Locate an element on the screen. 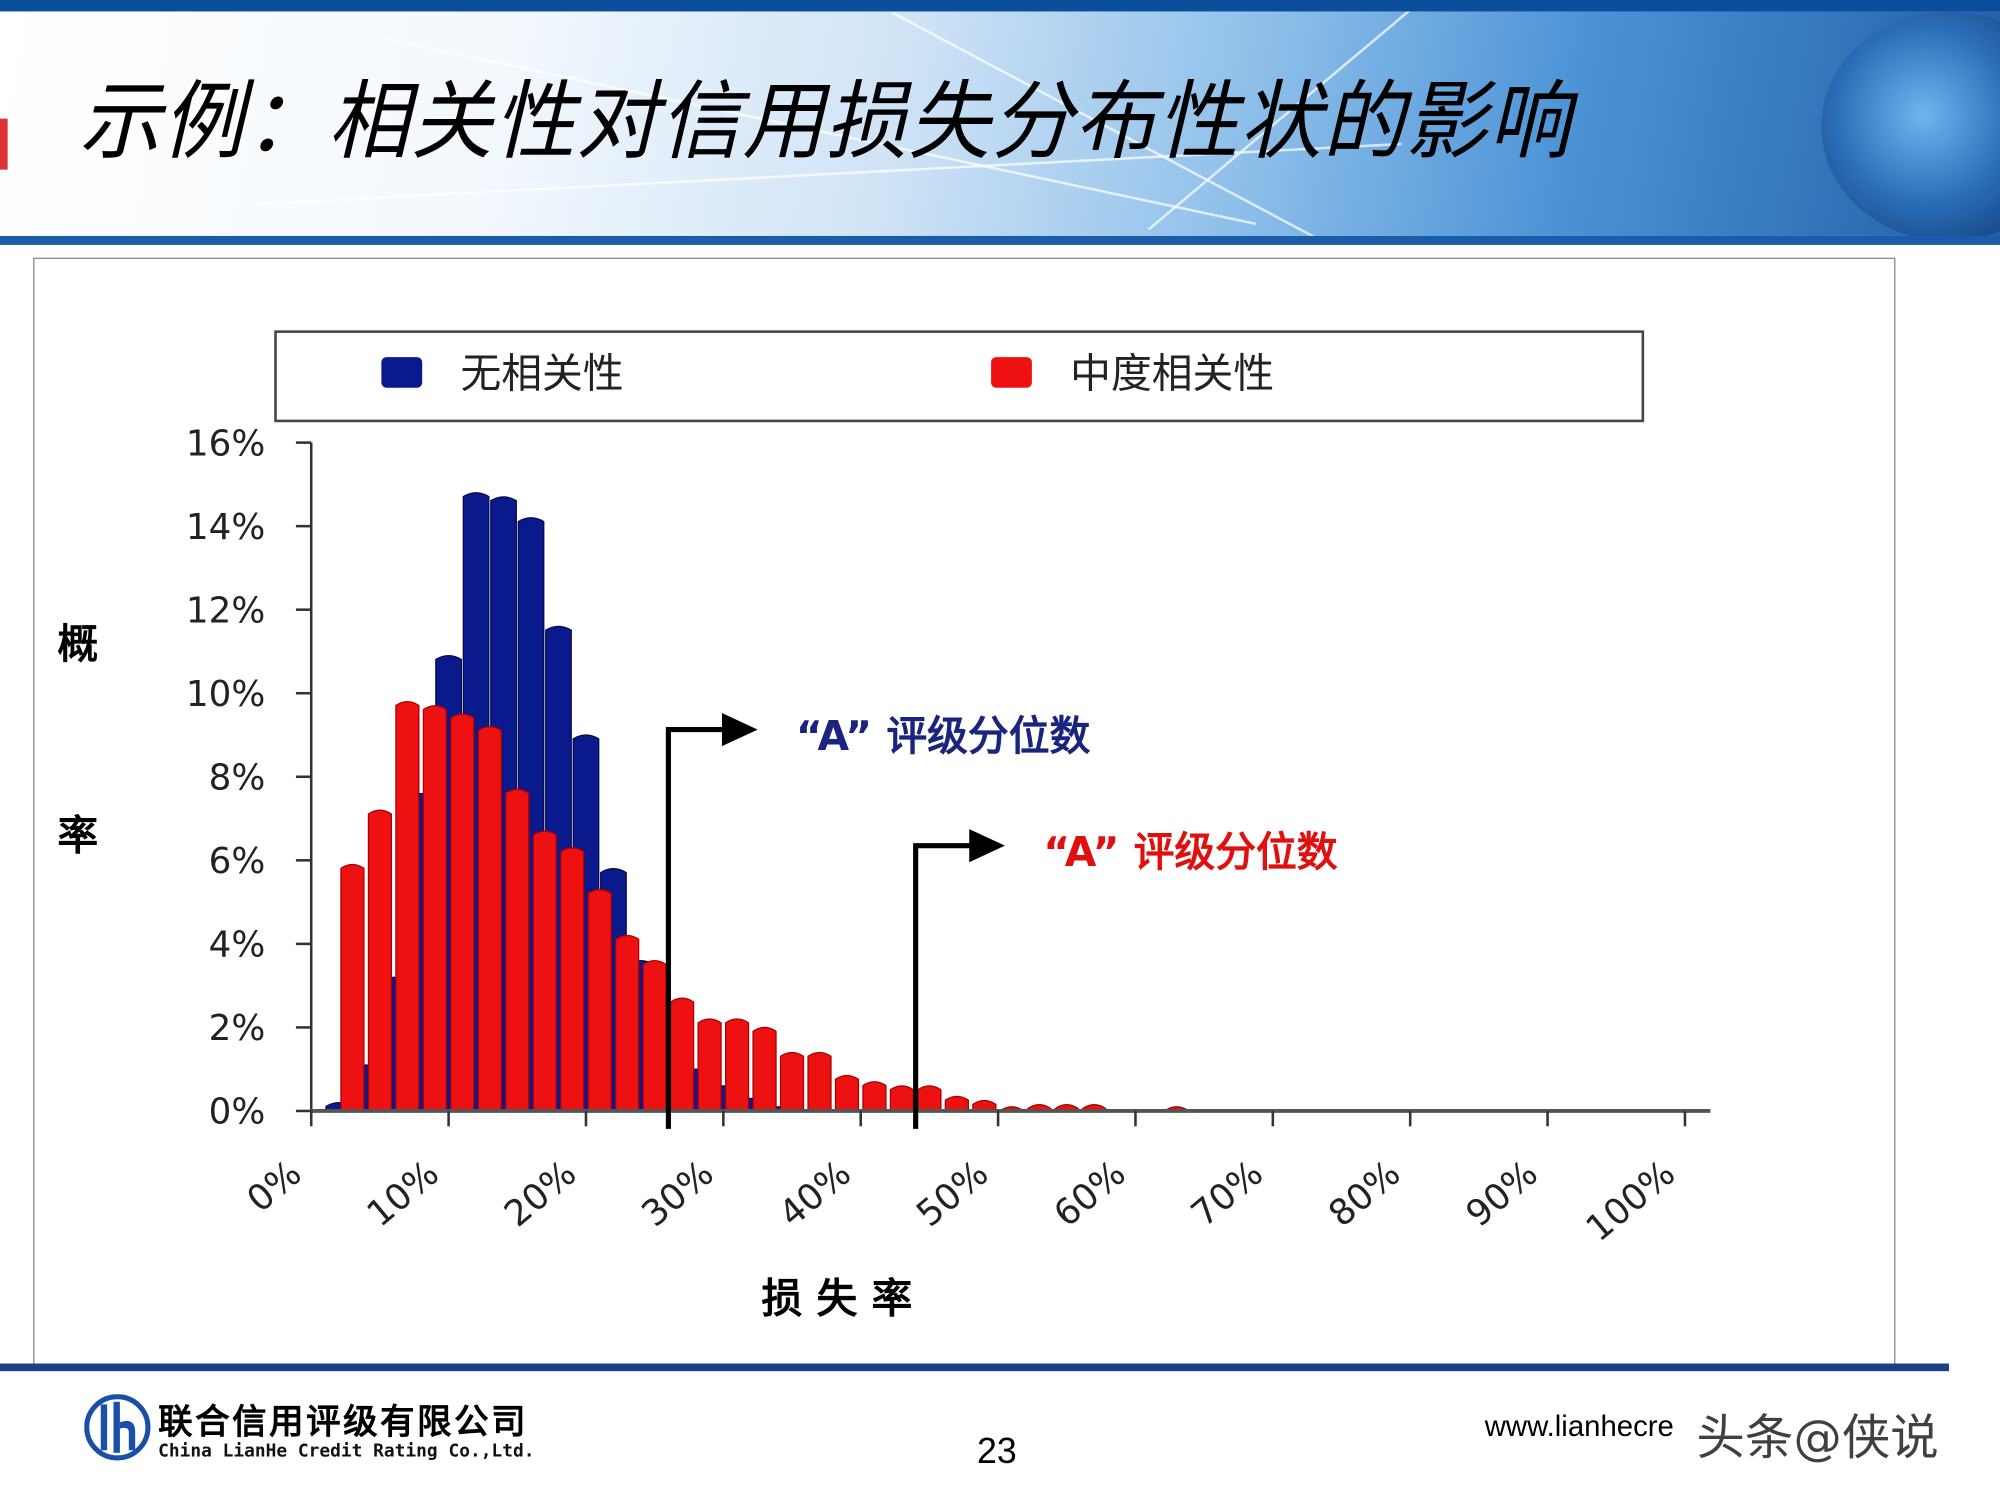 Image resolution: width=2000 pixels, height=1500 pixels. y-tick-label: 6% is located at coordinates (237, 861).